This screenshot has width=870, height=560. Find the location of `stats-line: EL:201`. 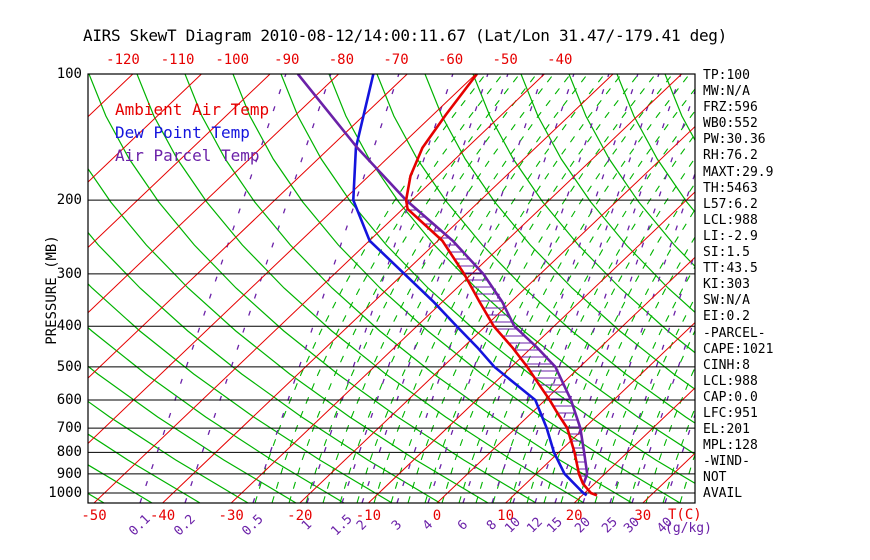

stats-line: EL:201 is located at coordinates (726, 430).